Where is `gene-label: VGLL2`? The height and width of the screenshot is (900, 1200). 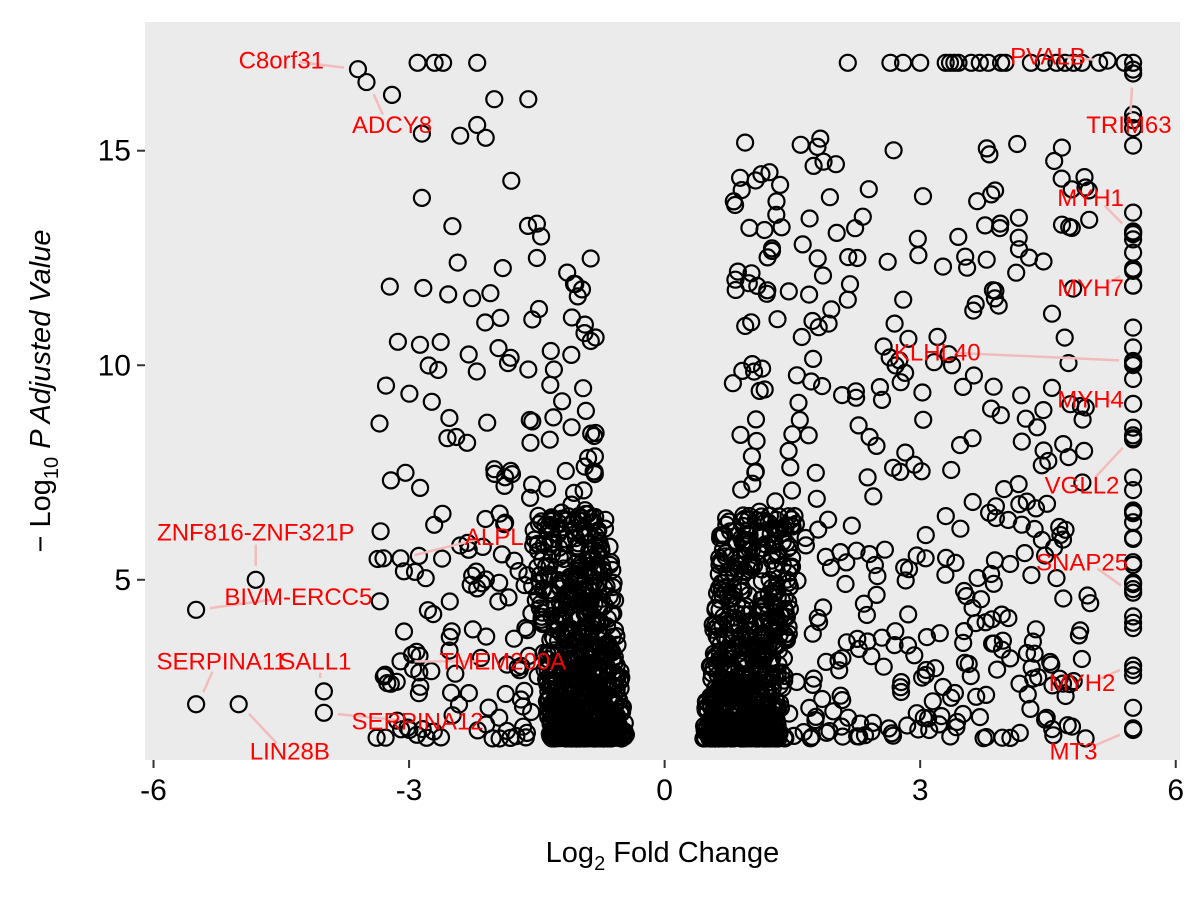
gene-label: VGLL2 is located at coordinates (1082, 485).